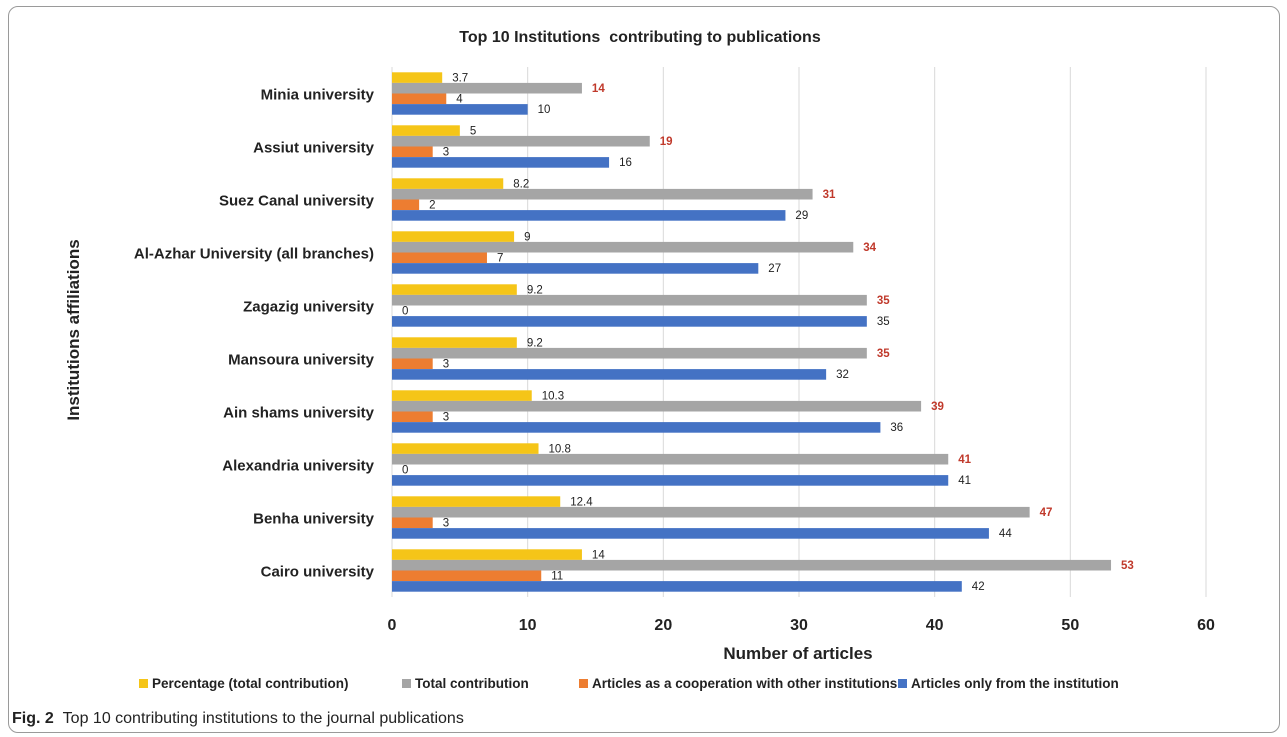 The image size is (1287, 737). I want to click on data-label: 29, so click(801, 216).